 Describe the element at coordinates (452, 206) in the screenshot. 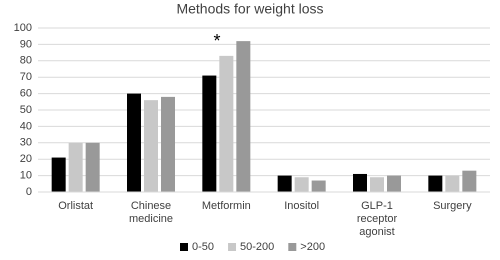

I see `x-tick-label: Surgery` at that location.